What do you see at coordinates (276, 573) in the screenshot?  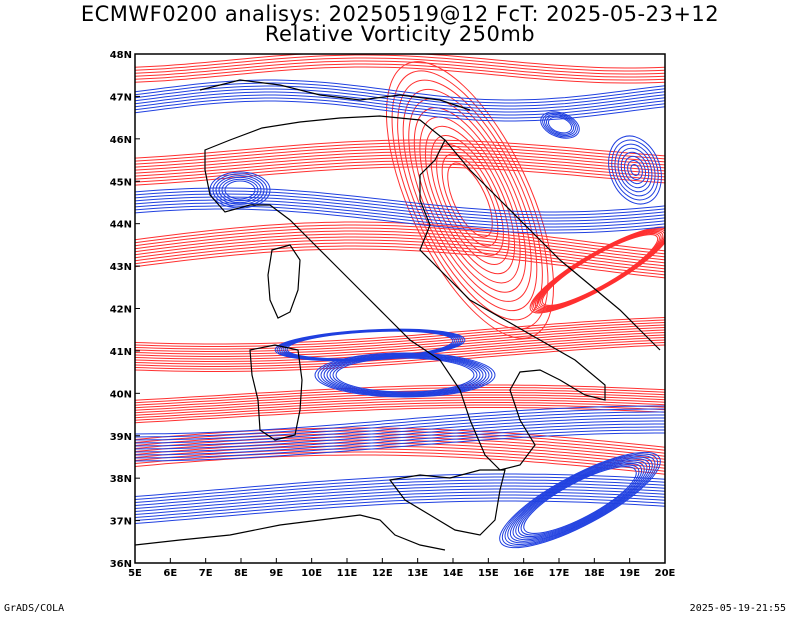 I see `lon-tick-label: 9E` at bounding box center [276, 573].